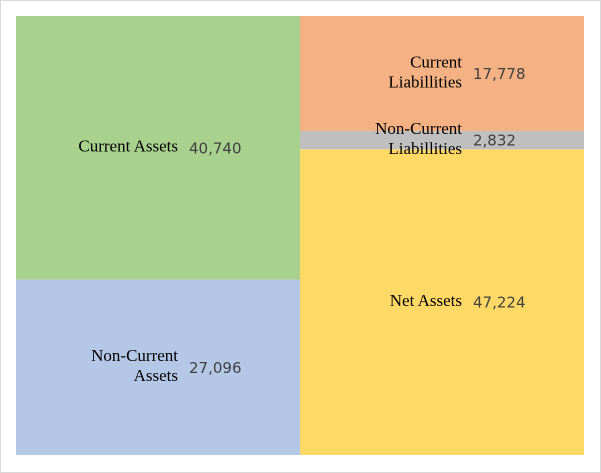 The image size is (601, 473). What do you see at coordinates (426, 300) in the screenshot?
I see `segment-label: Net Assets` at bounding box center [426, 300].